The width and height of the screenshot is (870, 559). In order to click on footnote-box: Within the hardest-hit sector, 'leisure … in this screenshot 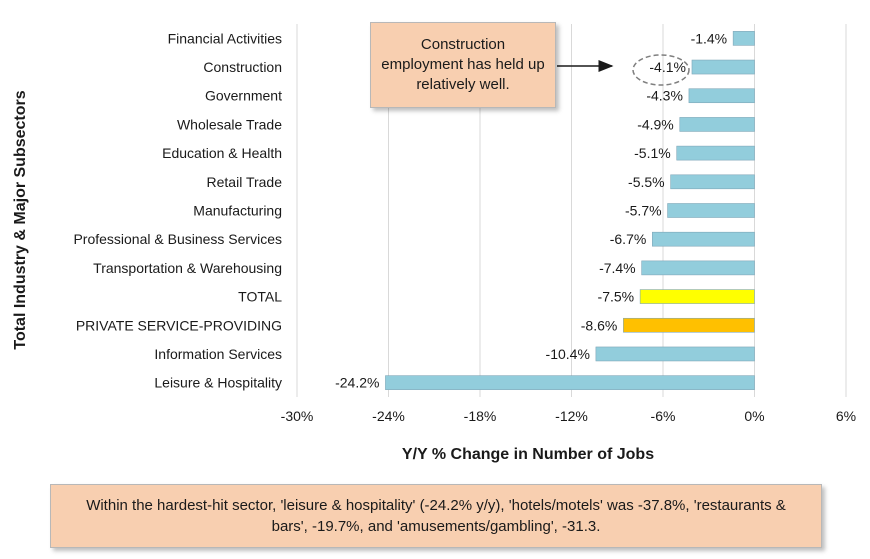, I will do `click(436, 516)`.